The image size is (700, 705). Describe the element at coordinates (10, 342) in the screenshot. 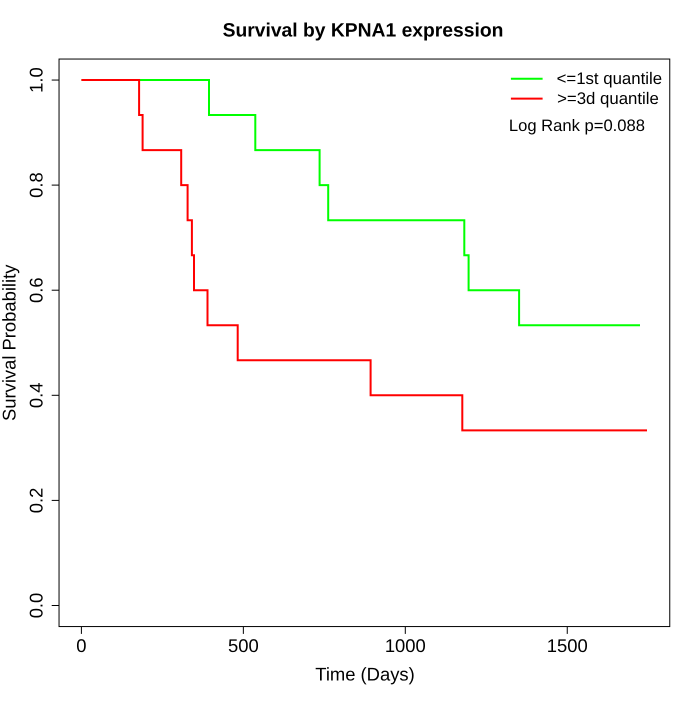

I see `svg-text: Survival Probability` at that location.